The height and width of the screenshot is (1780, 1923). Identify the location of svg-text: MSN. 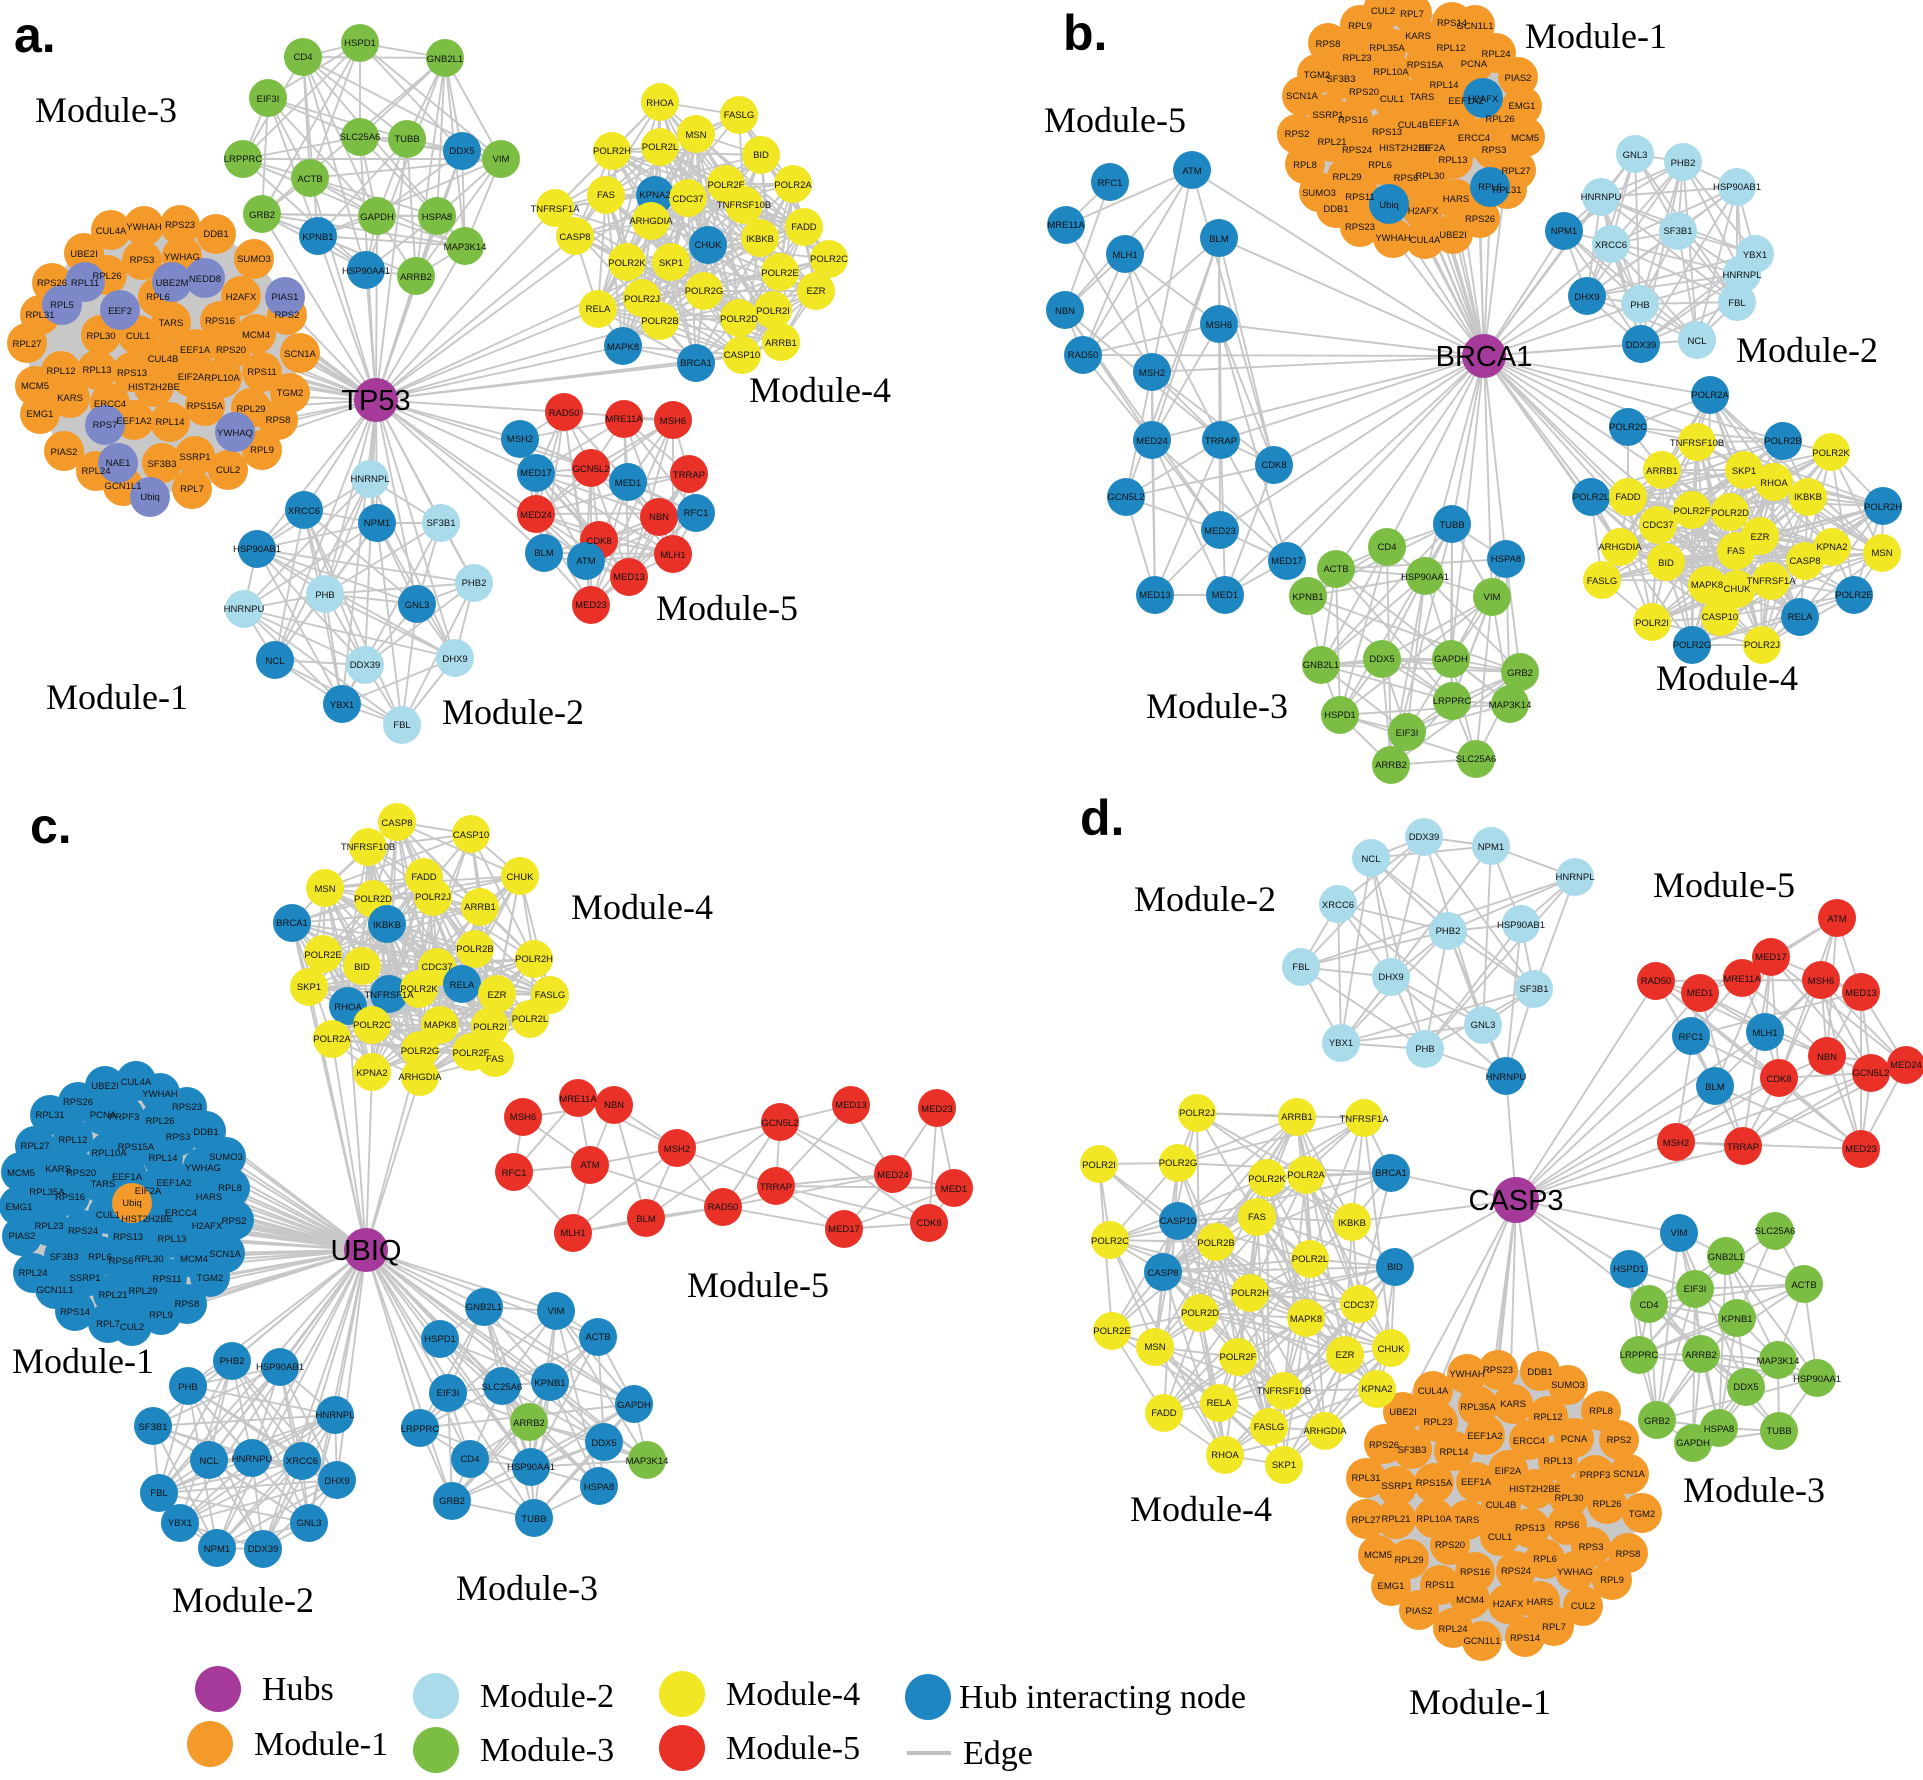
(1881, 553).